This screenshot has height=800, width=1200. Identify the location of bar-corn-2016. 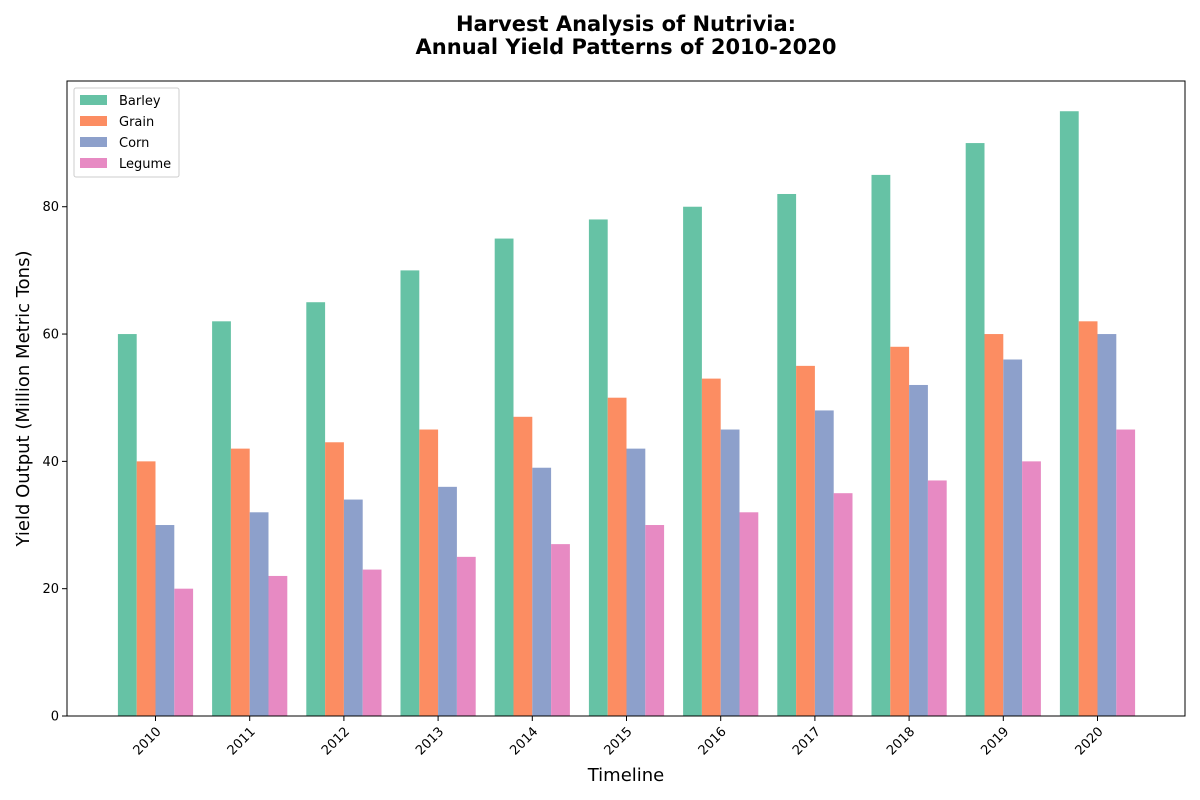
(730, 572).